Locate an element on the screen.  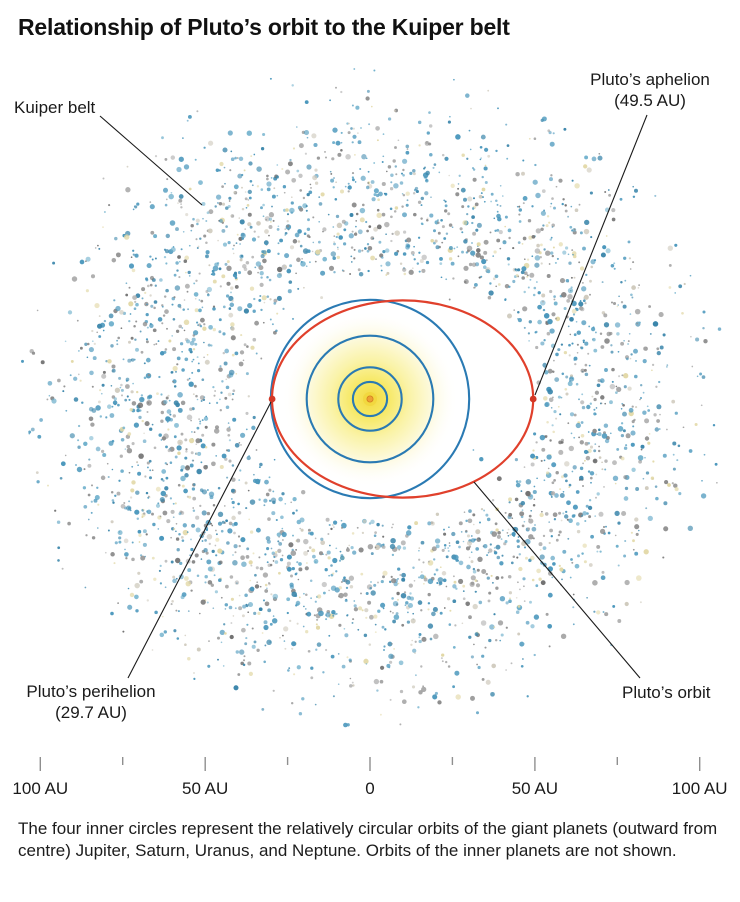
sun-icon is located at coordinates (370, 399).